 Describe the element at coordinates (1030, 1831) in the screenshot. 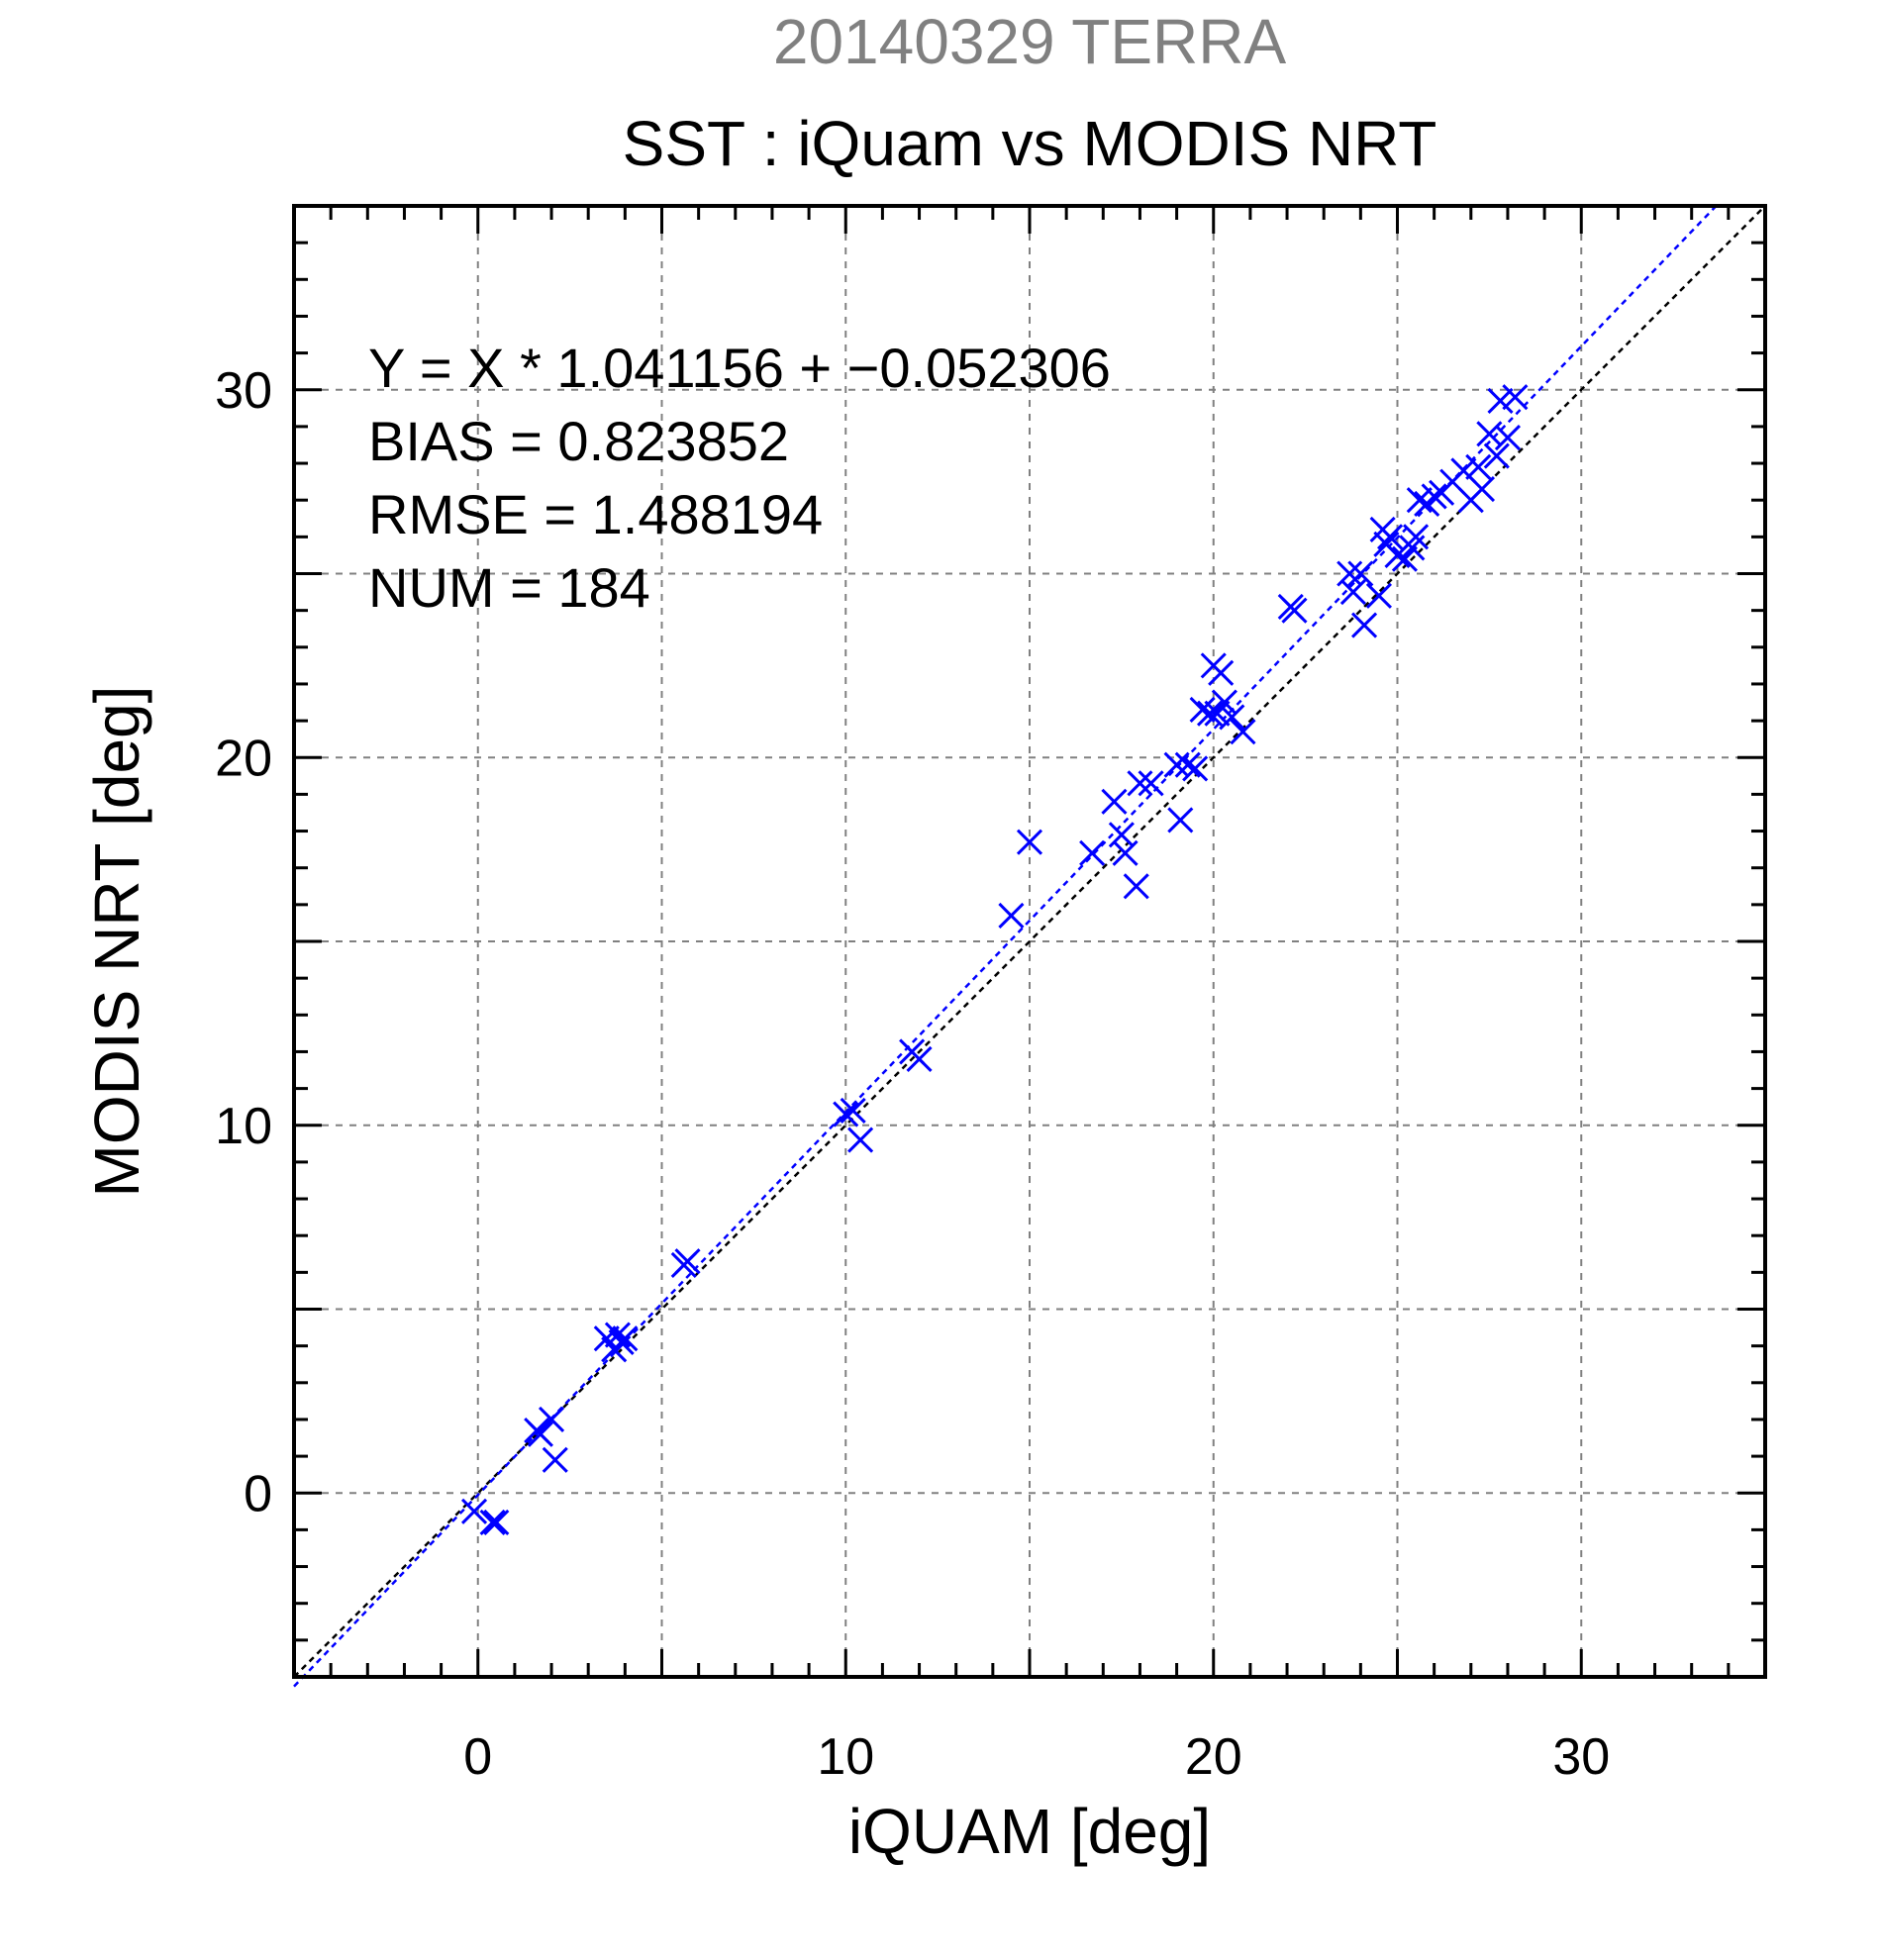

I see `x-axis-label: iQUAM [deg]` at that location.